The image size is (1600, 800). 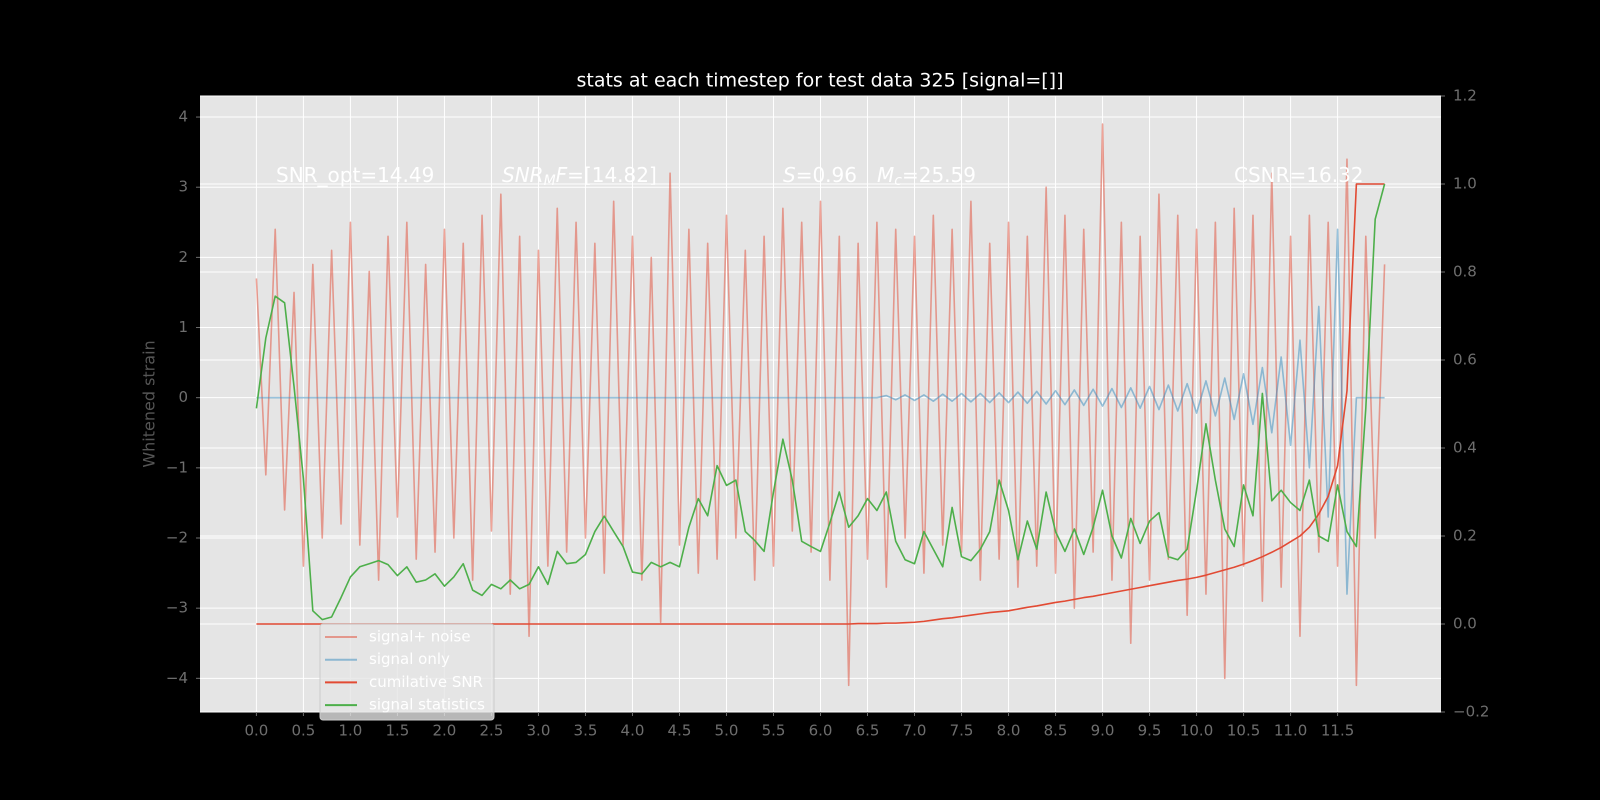 I want to click on annotation: Mc=25.59, so click(x=926, y=176).